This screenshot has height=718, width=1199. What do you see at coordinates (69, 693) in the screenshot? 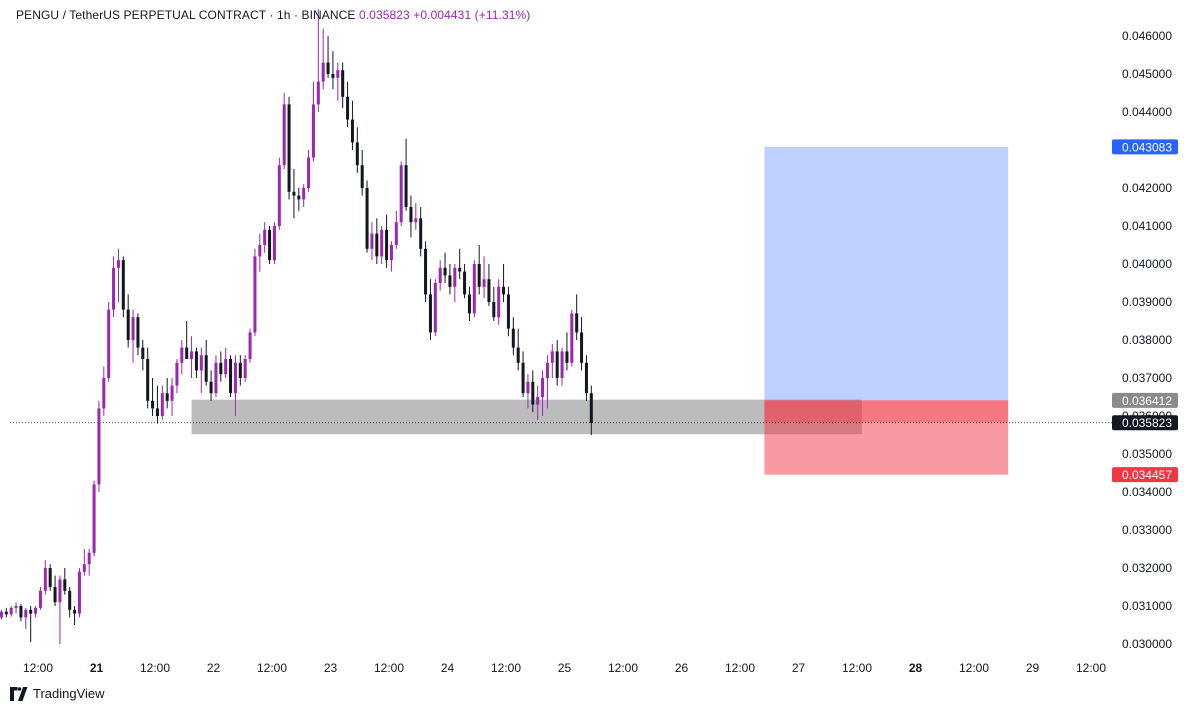
I see `brand-name: TradingView` at bounding box center [69, 693].